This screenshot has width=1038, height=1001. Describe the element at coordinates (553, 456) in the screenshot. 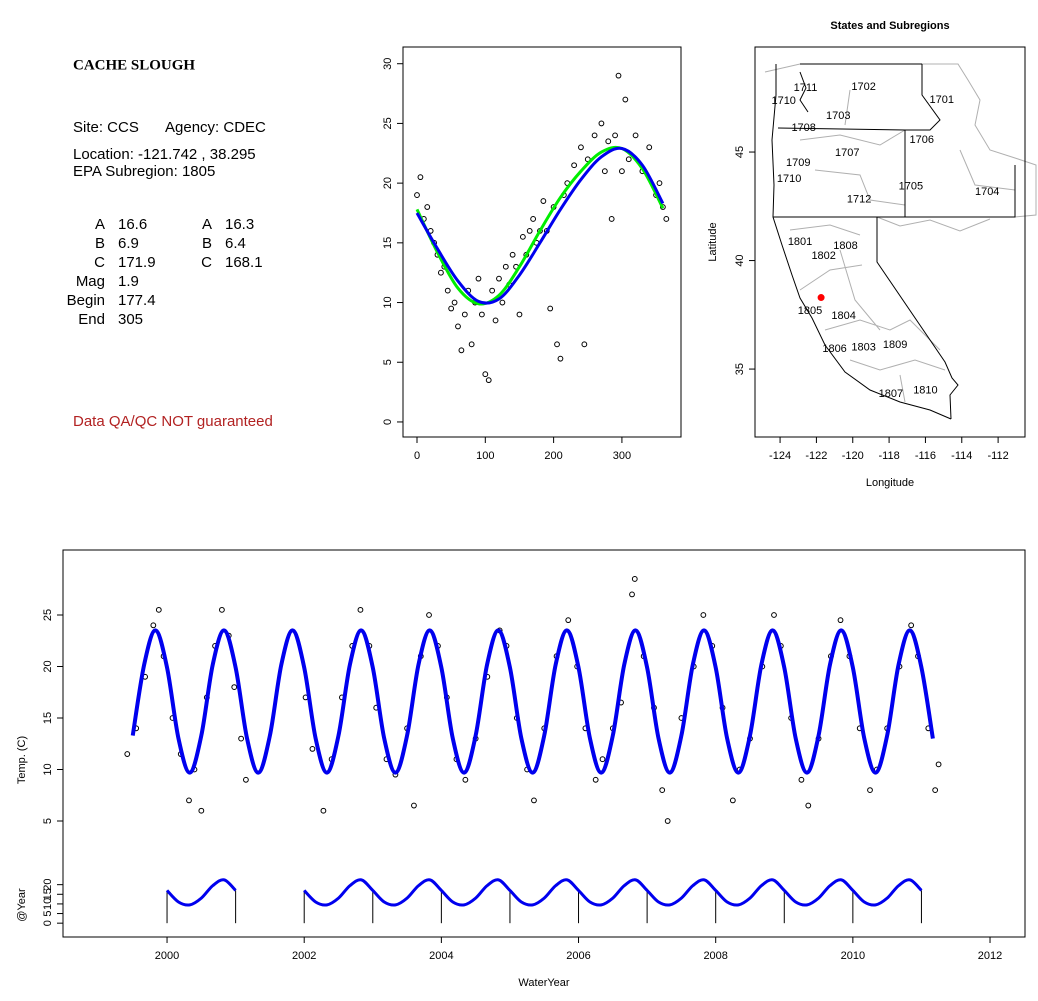

I see `x-tick-label: 200` at that location.